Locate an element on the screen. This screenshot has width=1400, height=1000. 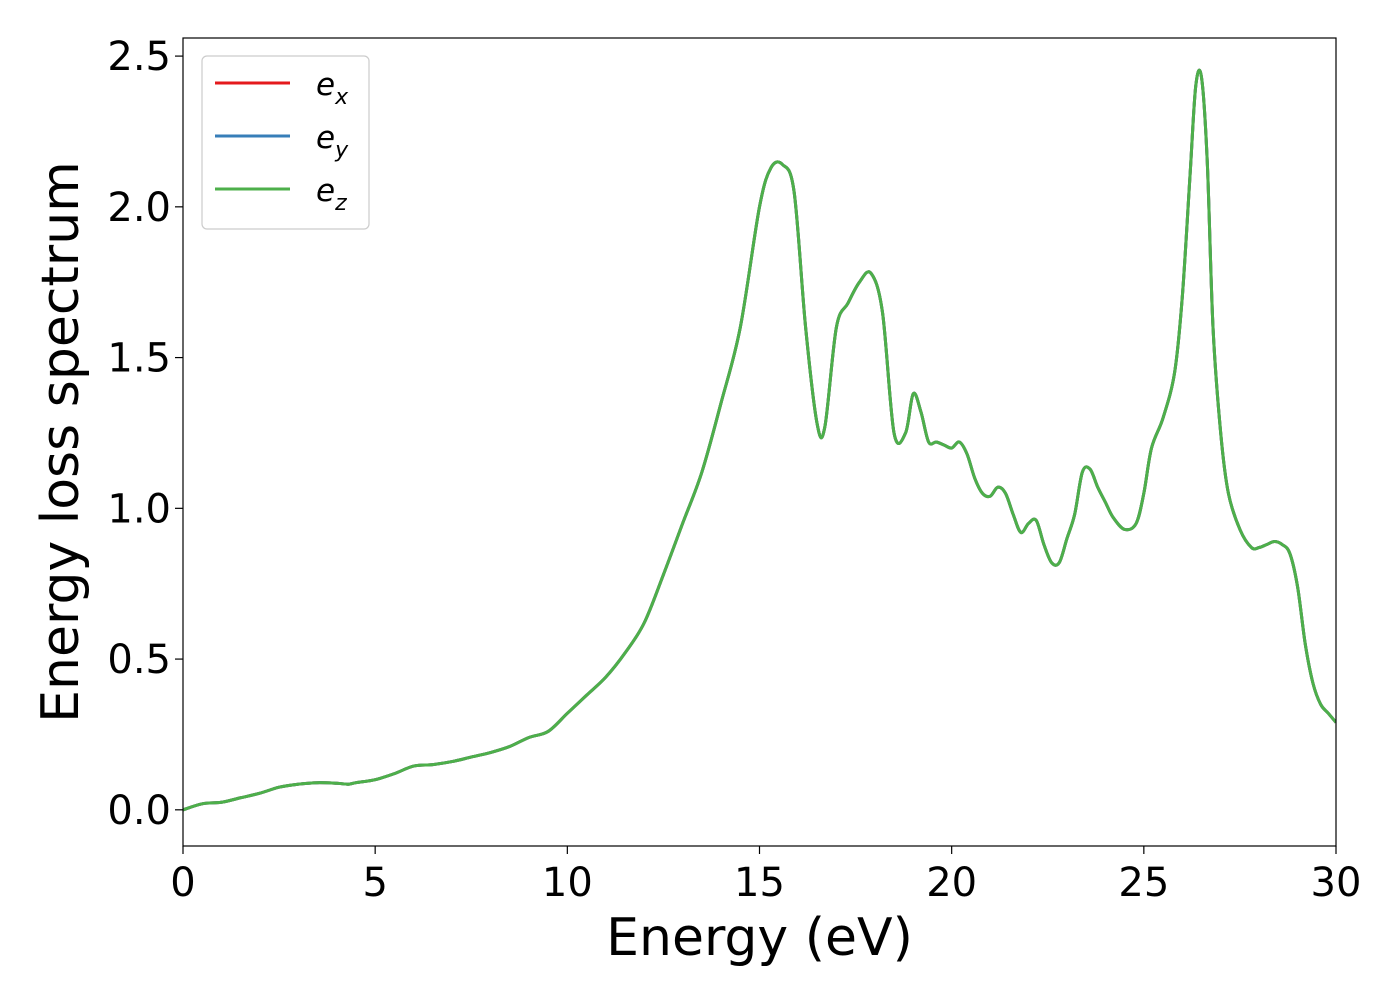
legend-label-subscript: x is located at coordinates (341, 97).